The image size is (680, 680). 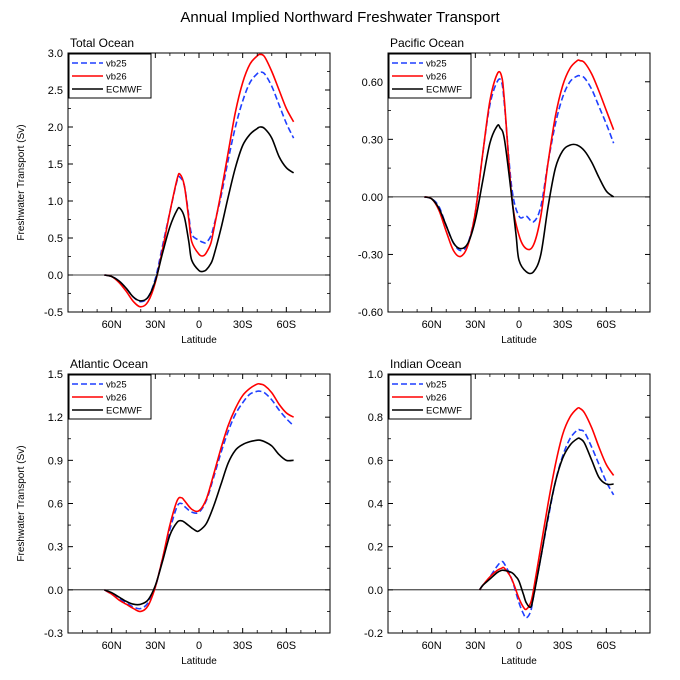 What do you see at coordinates (55, 54) in the screenshot?
I see `y-tick-label: 3.0` at bounding box center [55, 54].